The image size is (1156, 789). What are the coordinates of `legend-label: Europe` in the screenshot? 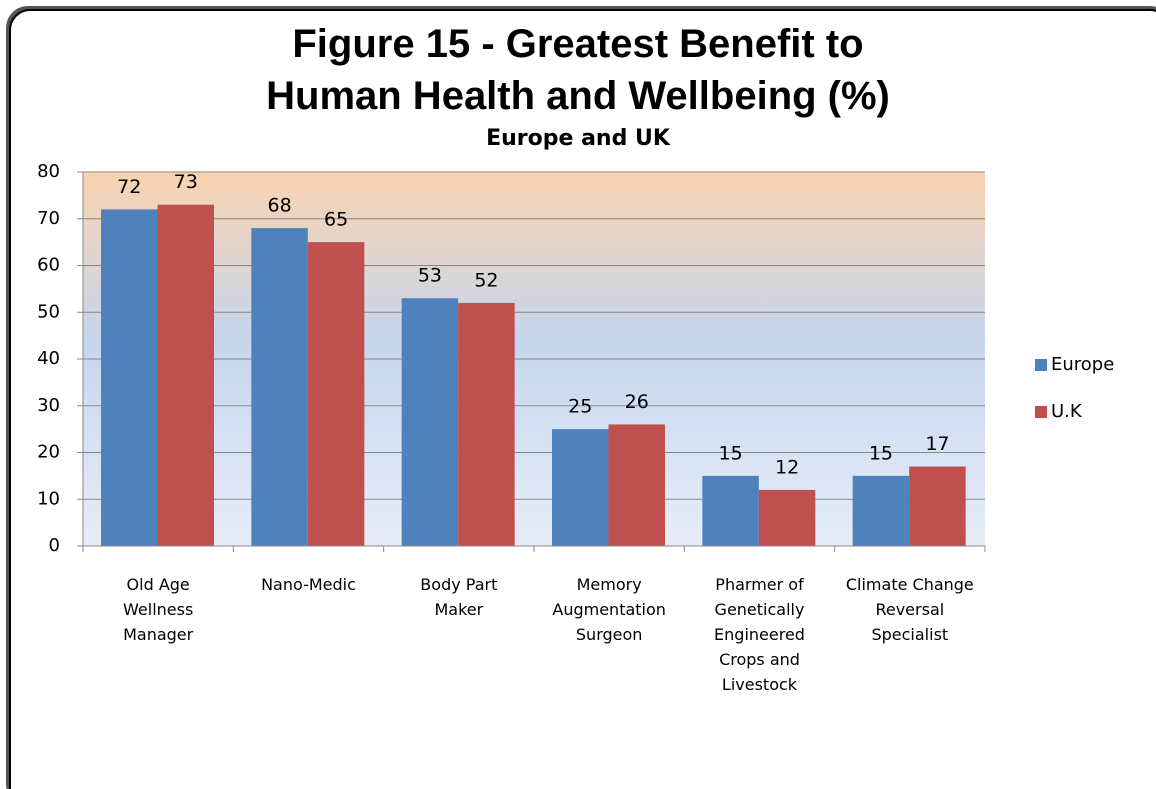 It's located at (1082, 364).